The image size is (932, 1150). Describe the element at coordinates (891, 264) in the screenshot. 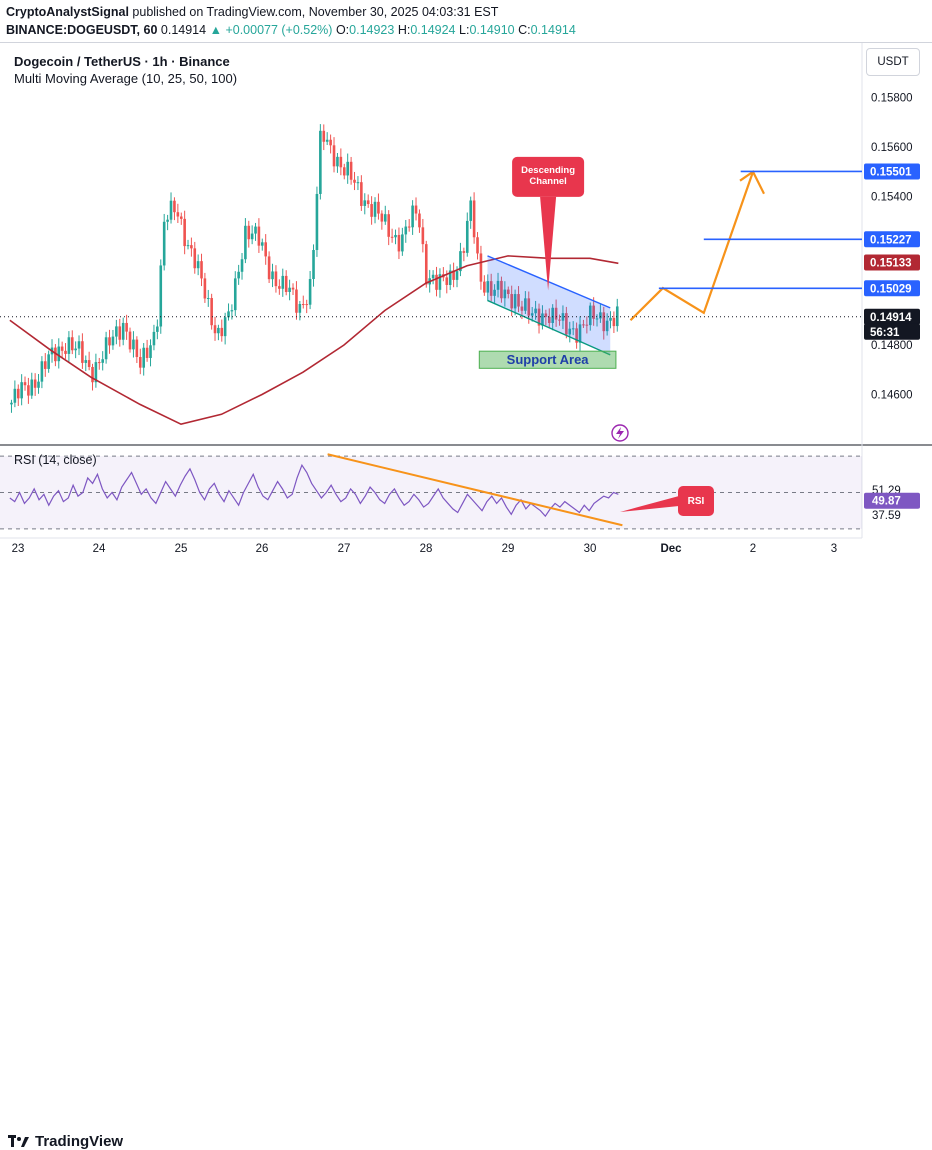

I see `price-label-text: 0.15133` at that location.